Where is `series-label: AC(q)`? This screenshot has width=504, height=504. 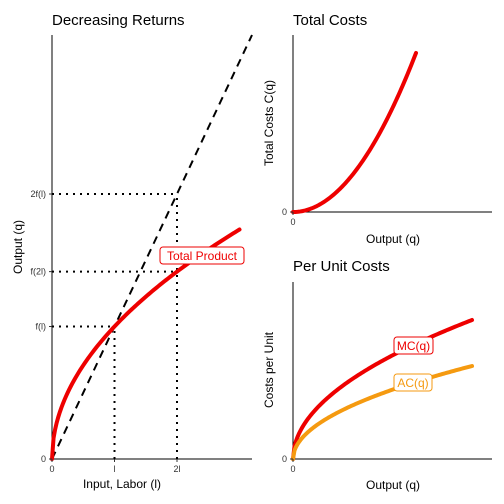 series-label: AC(q) is located at coordinates (412, 383).